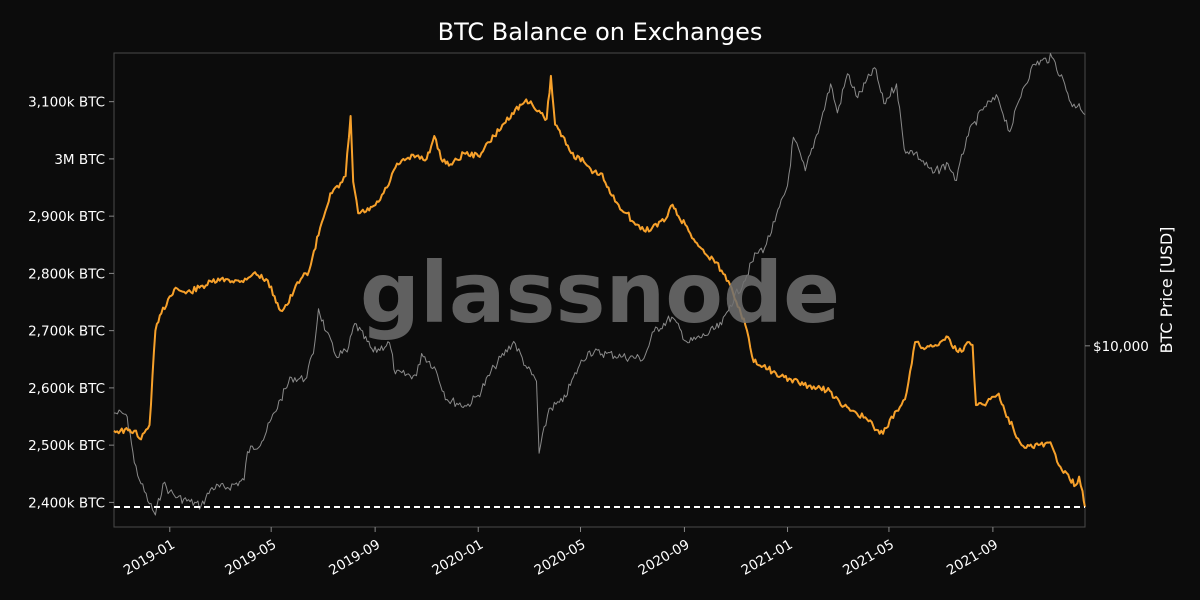 This screenshot has width=1200, height=600. Describe the element at coordinates (66, 217) in the screenshot. I see `left-tick-label: 2,900k BTC` at that location.